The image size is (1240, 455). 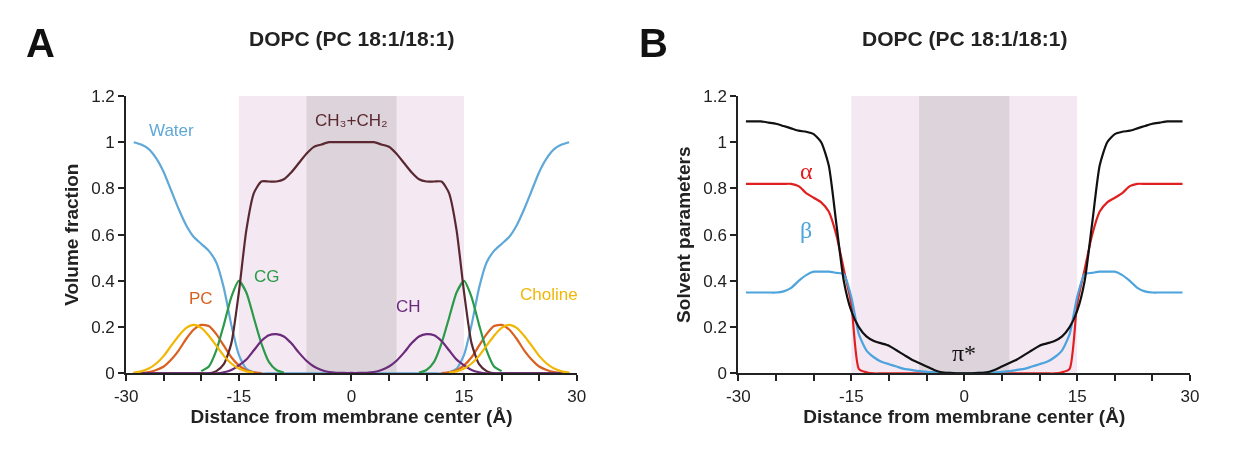 I want to click on series-label: π*, so click(x=964, y=353).